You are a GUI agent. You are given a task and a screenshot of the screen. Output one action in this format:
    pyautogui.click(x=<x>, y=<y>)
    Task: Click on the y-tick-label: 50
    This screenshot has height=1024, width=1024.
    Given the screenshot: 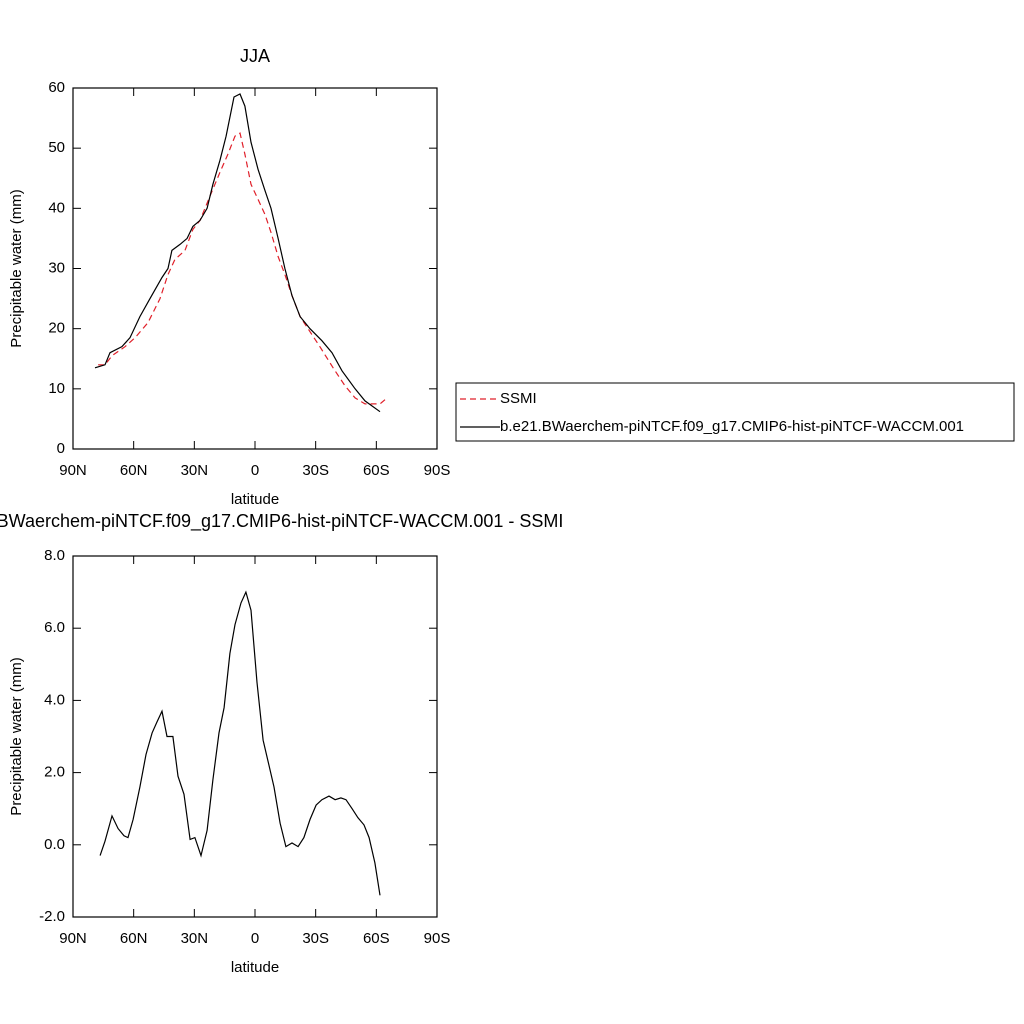 What is the action you would take?
    pyautogui.click(x=56, y=147)
    